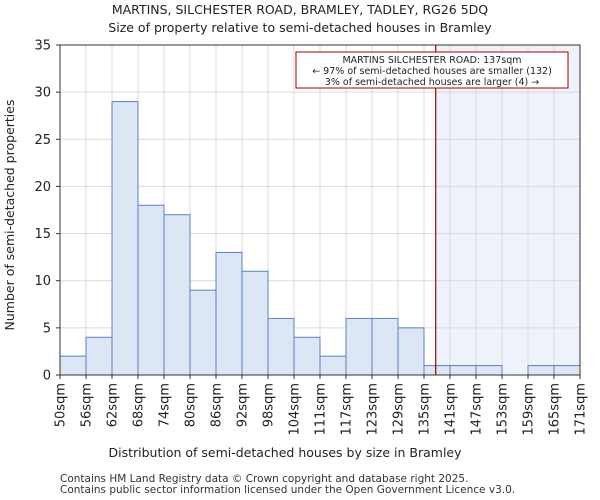 This screenshot has width=600, height=500. What do you see at coordinates (42, 187) in the screenshot?
I see `y-tick-label: 20` at bounding box center [42, 187].